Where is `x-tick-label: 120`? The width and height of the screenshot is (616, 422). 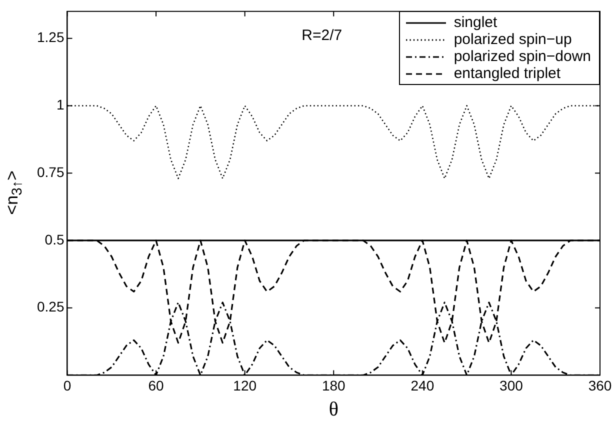
x-tick-label: 120 is located at coordinates (245, 385).